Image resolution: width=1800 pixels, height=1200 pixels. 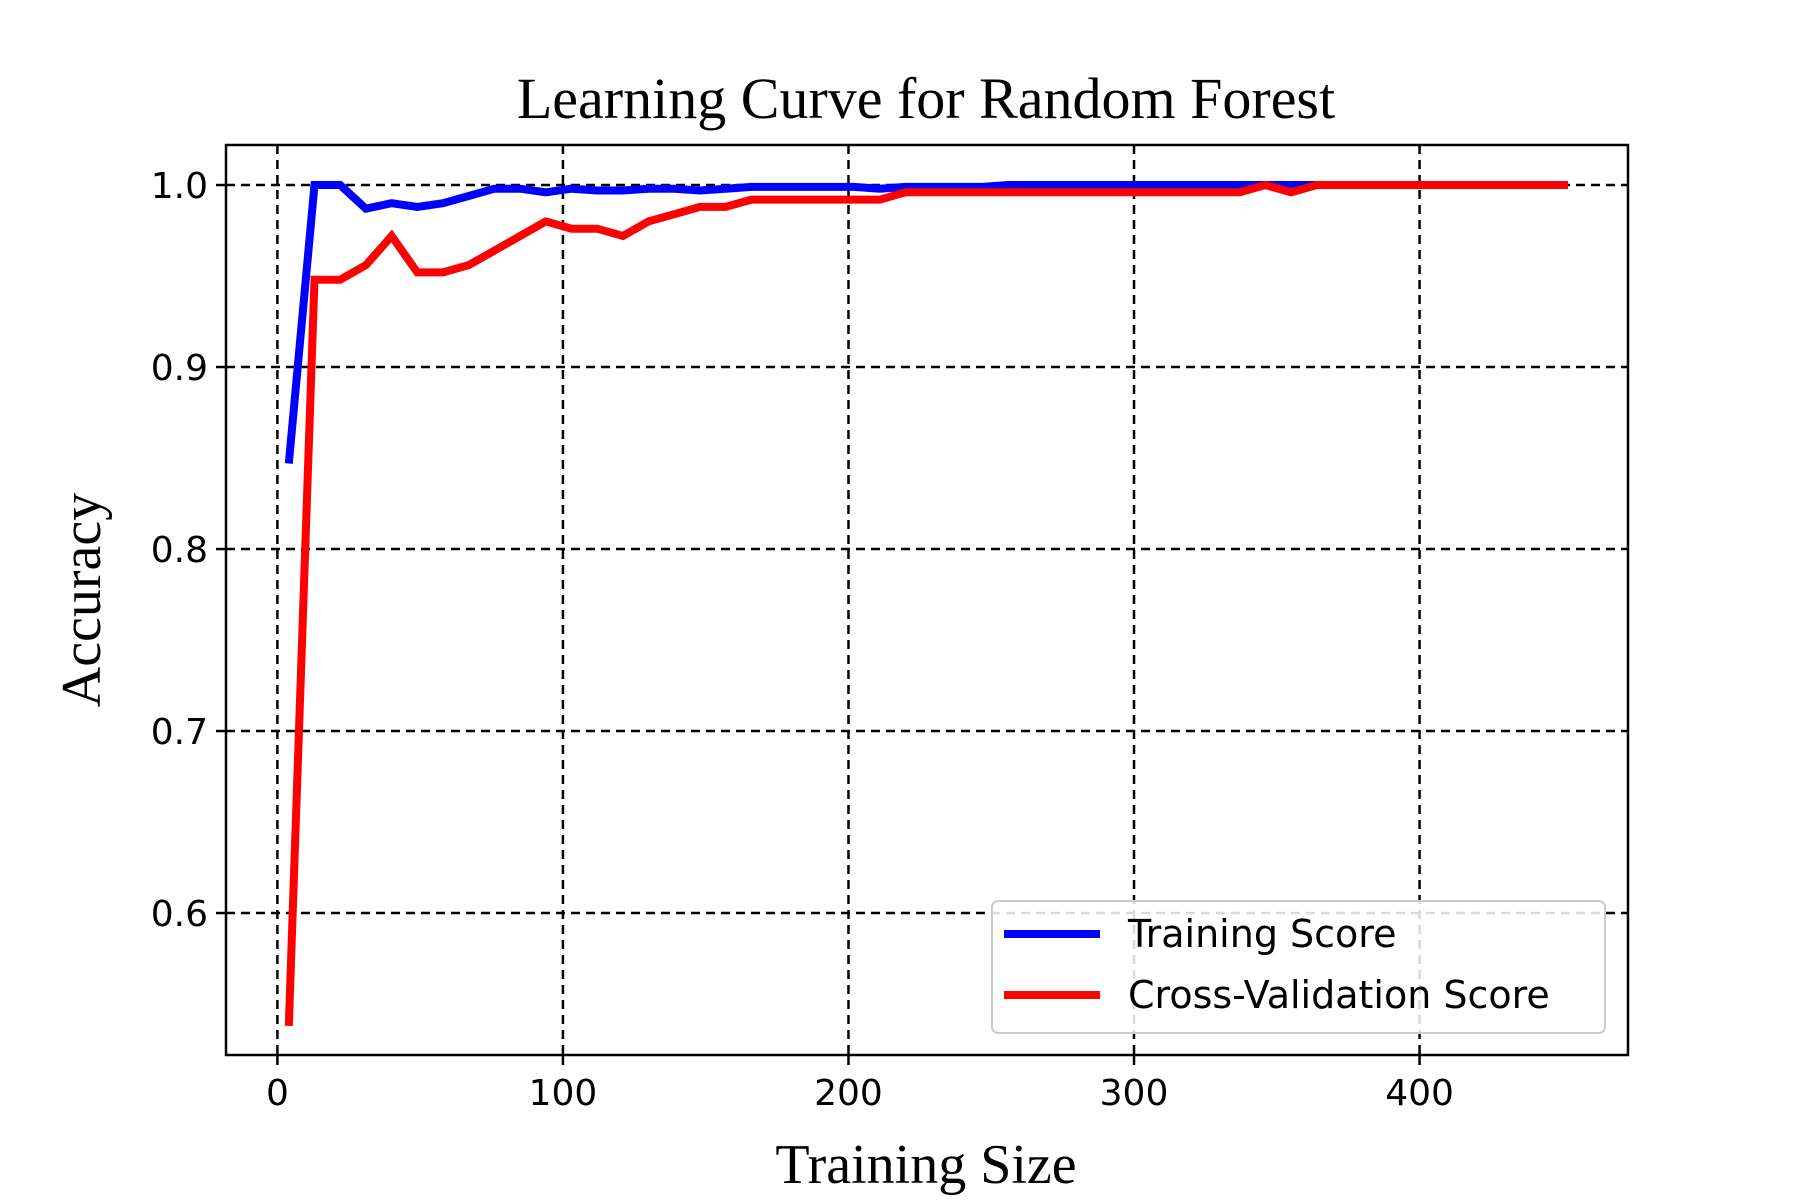 I want to click on y-tick-label: 0.7, so click(x=179, y=732).